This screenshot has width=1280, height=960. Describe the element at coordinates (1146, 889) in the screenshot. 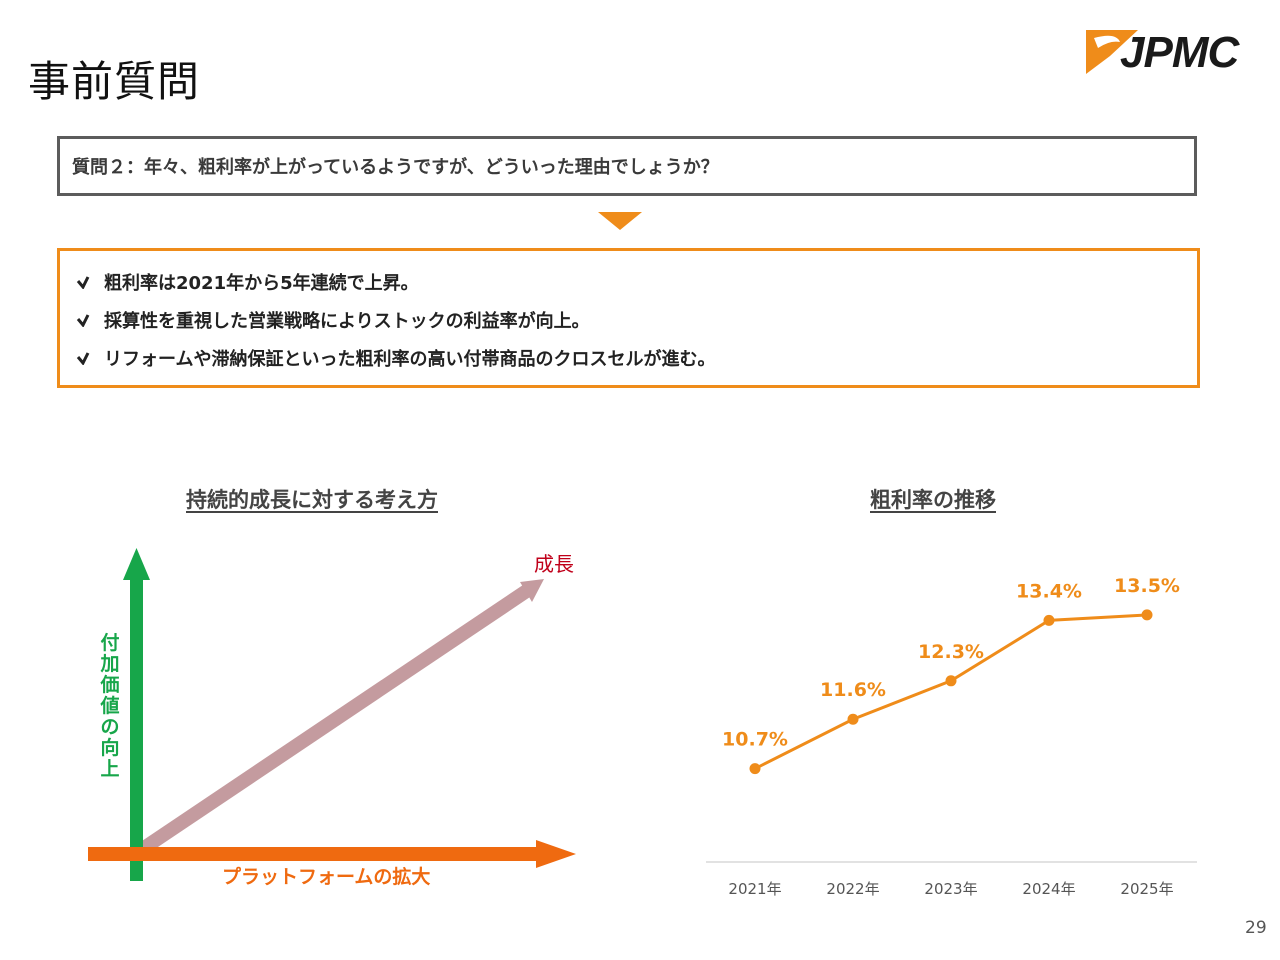

I see `x-tick-label: 2025年` at that location.